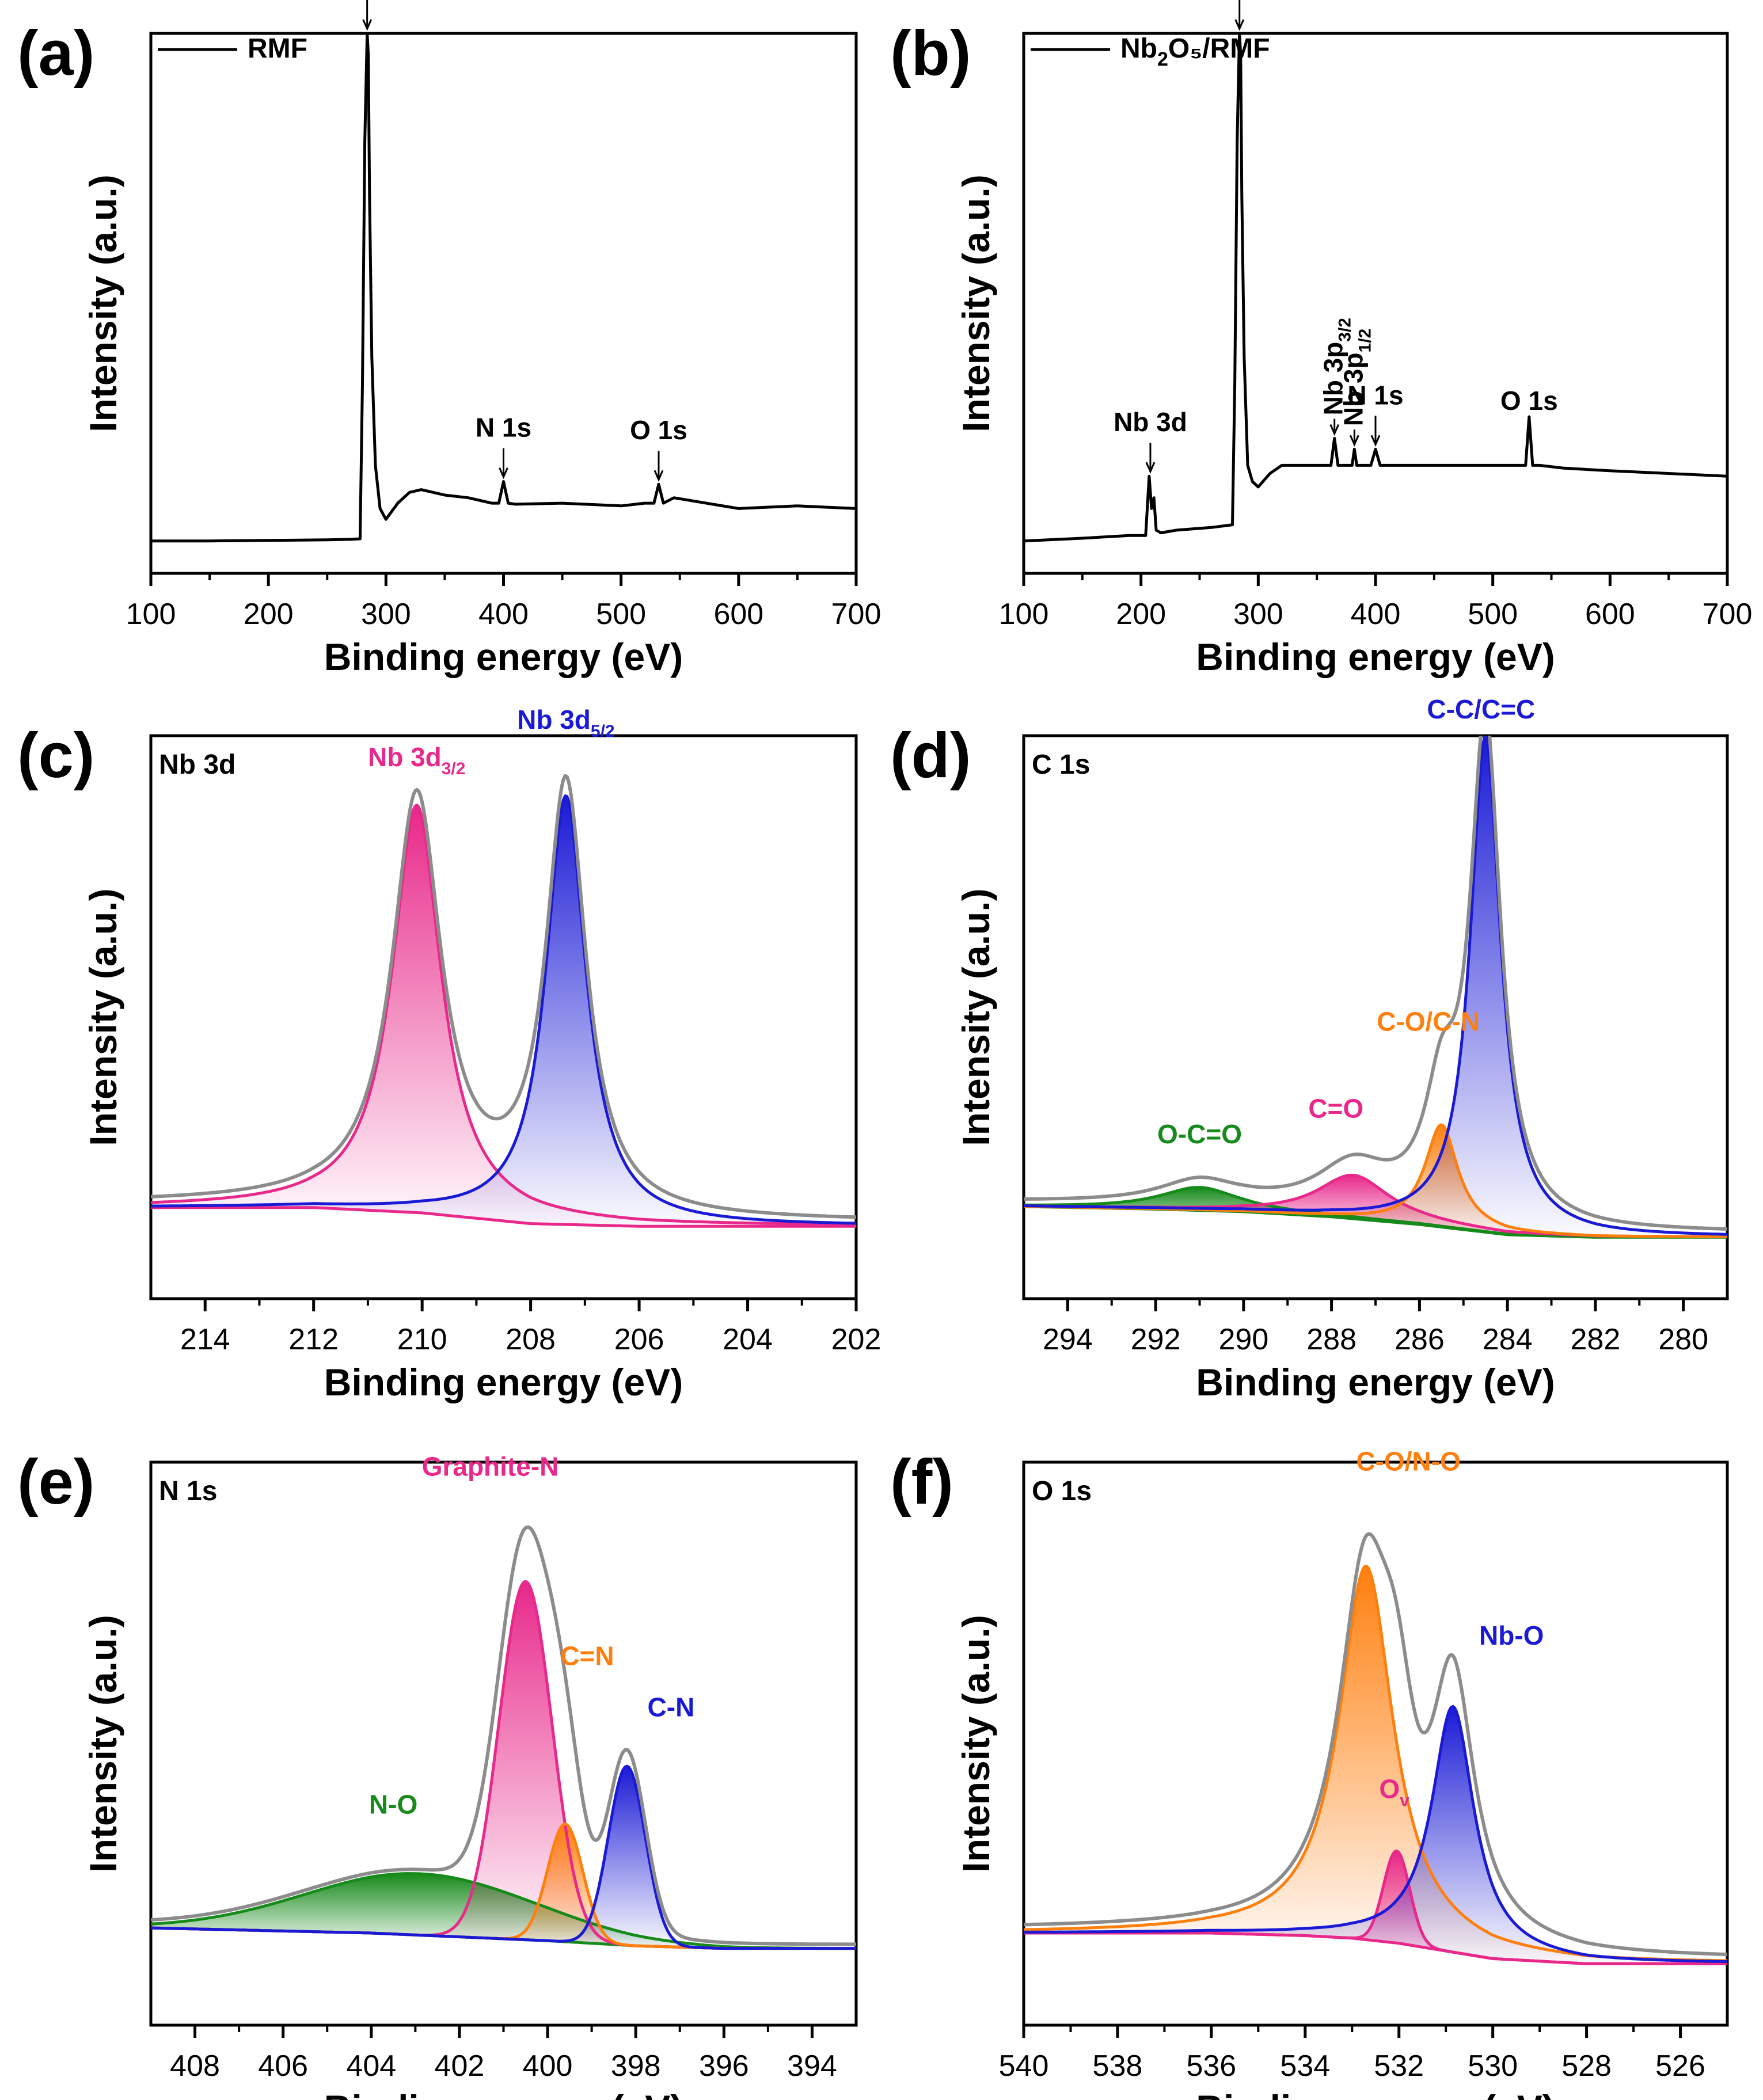 Image resolution: width=1763 pixels, height=2100 pixels. Describe the element at coordinates (930, 756) in the screenshot. I see `panel-label: (d)` at that location.